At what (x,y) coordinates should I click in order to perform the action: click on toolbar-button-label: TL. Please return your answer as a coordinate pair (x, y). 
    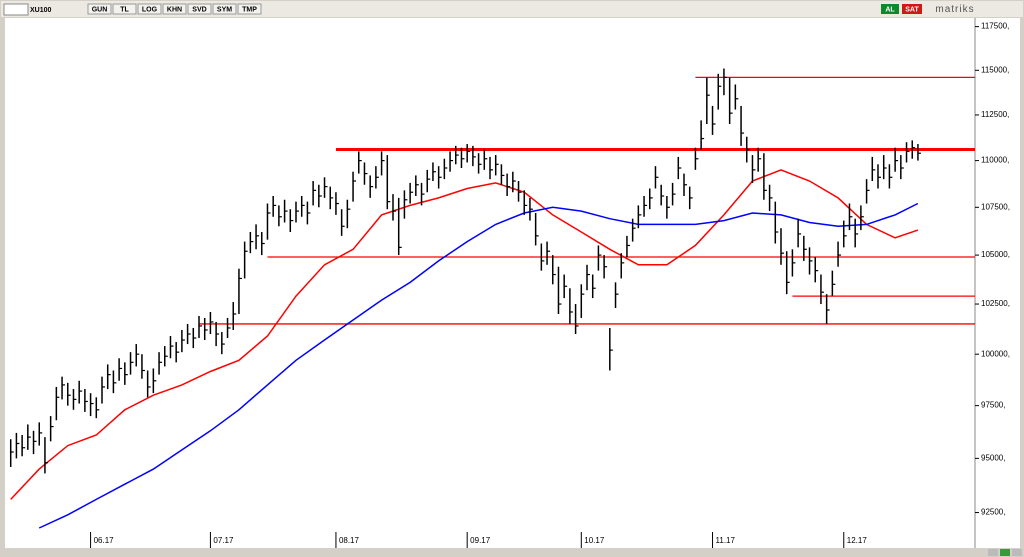
    Looking at the image, I should click on (124, 9).